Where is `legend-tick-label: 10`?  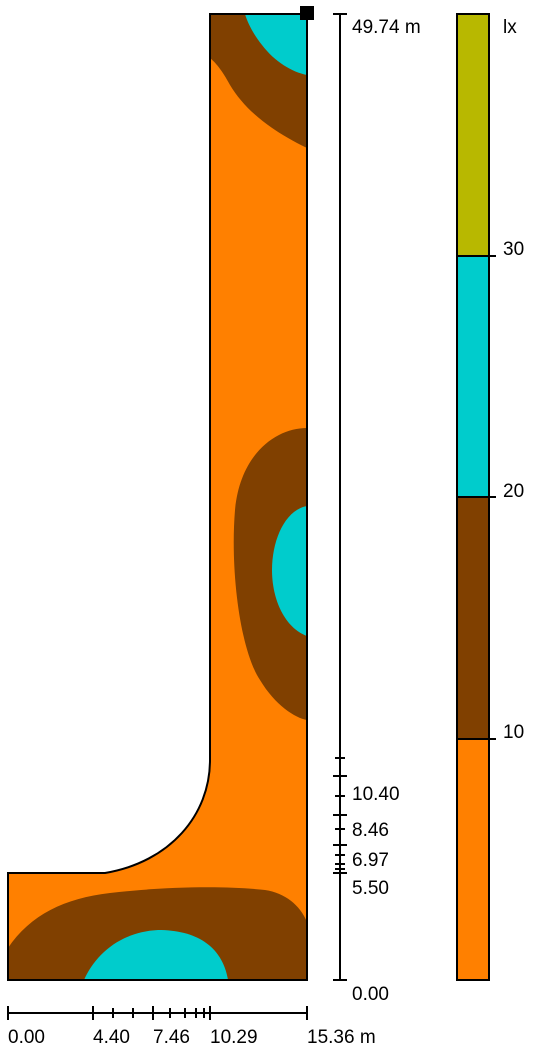
legend-tick-label: 10 is located at coordinates (513, 732).